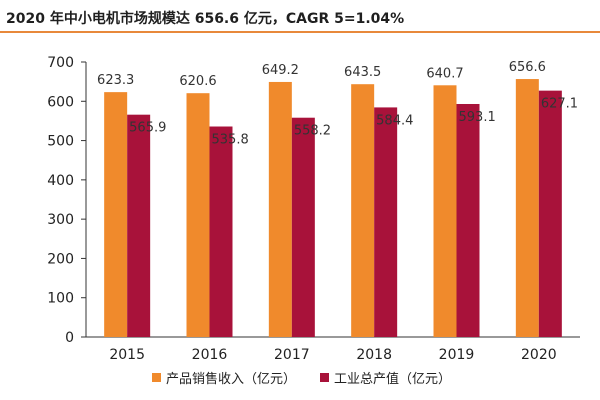  I want to click on data-label: 620.6, so click(197, 81).